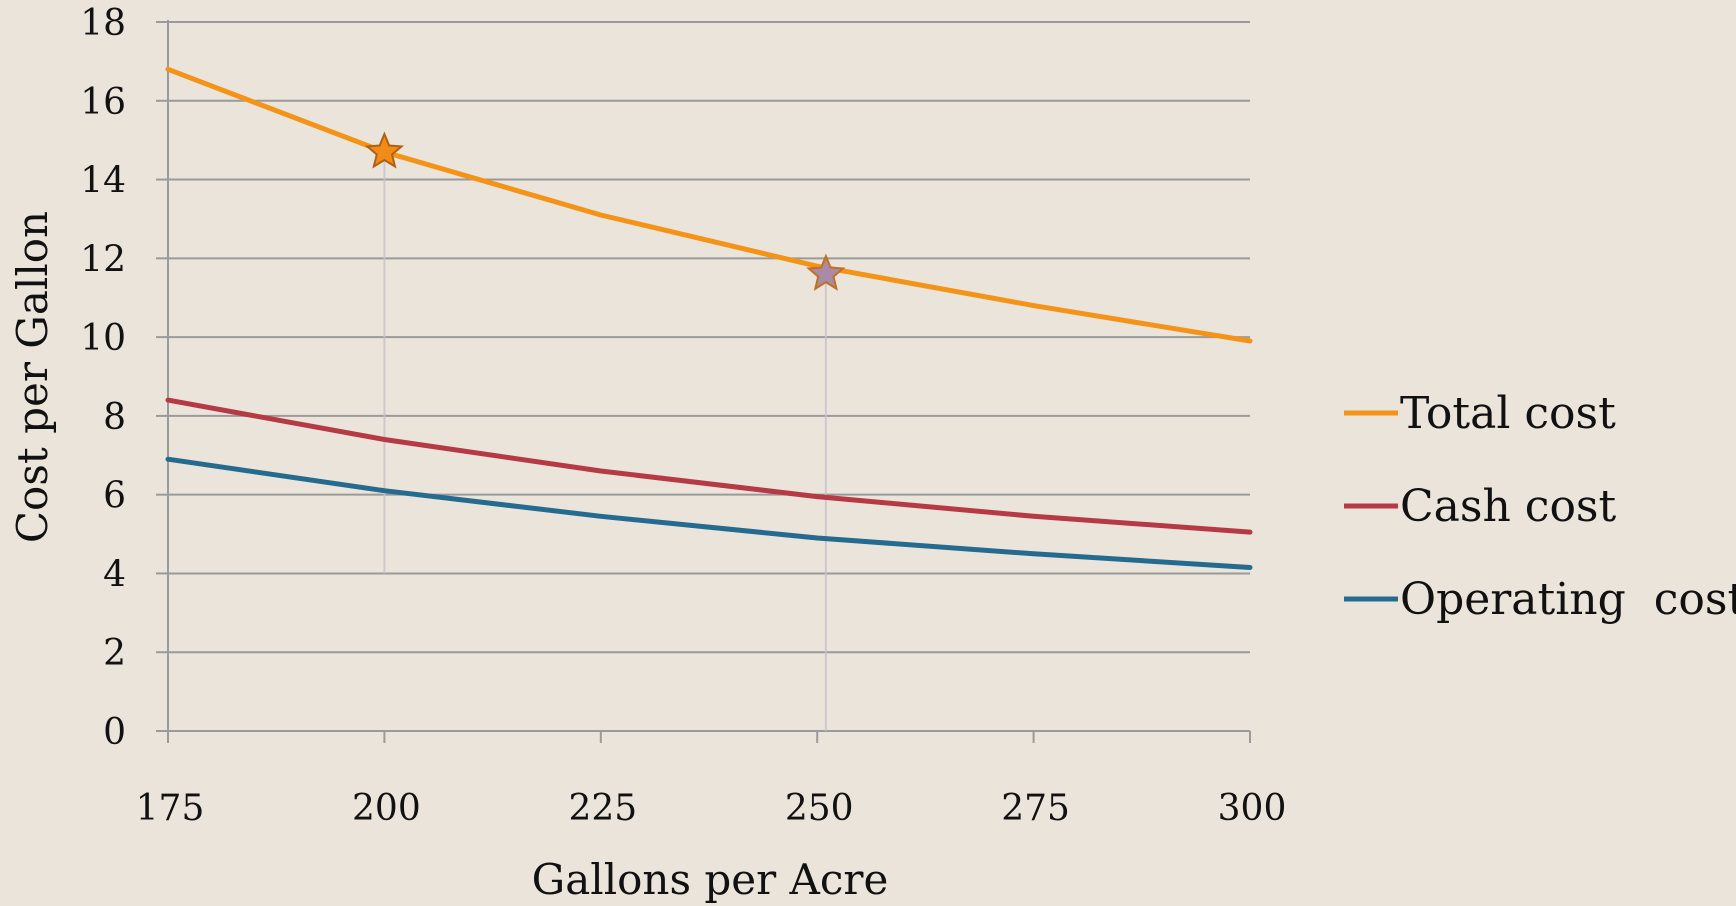 The image size is (1736, 906). Describe the element at coordinates (114, 417) in the screenshot. I see `y-tick-label: 8` at that location.